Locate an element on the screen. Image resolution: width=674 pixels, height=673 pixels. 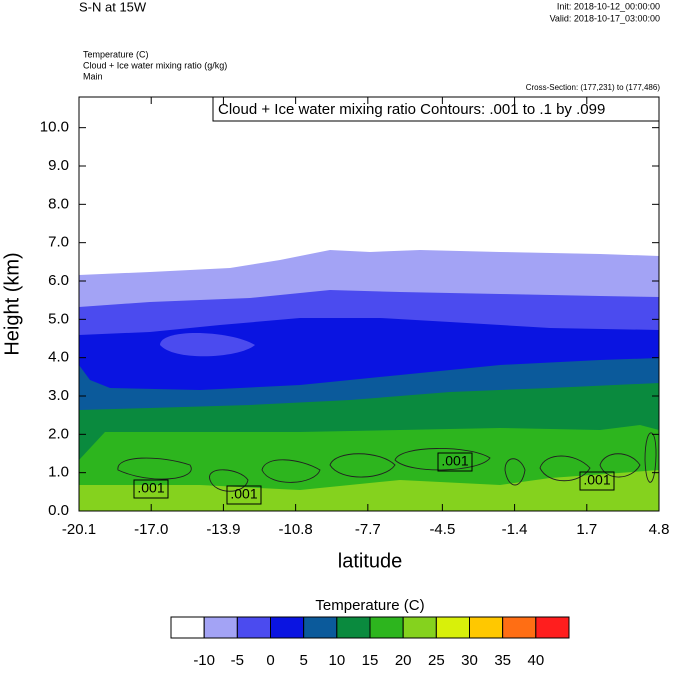
colorbar-label: 5 is located at coordinates (303, 660).